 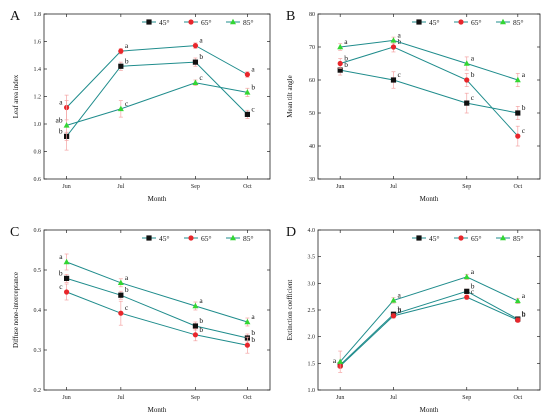 I want to click on y-tick-label: 0.6, so click(x=38, y=231).